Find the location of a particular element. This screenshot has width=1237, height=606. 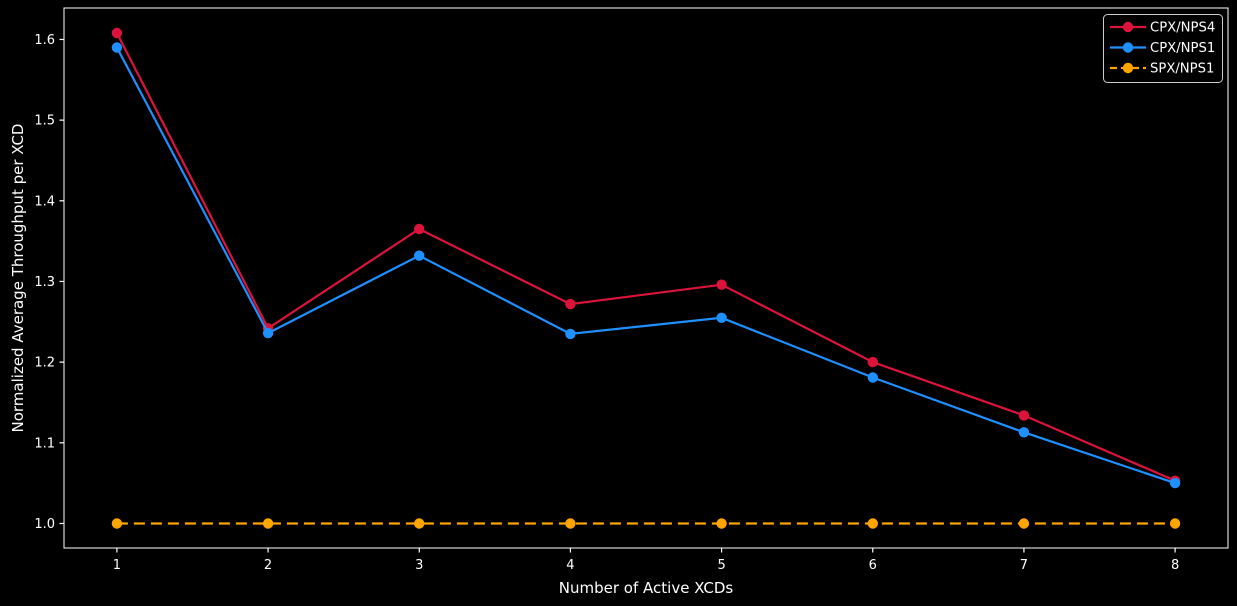

x-tick-label: 3 is located at coordinates (419, 565).